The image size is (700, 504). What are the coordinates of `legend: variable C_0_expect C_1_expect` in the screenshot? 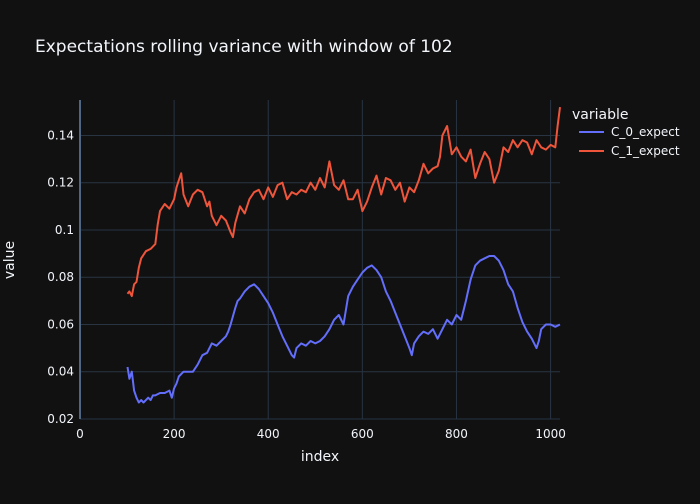 It's located at (626, 132).